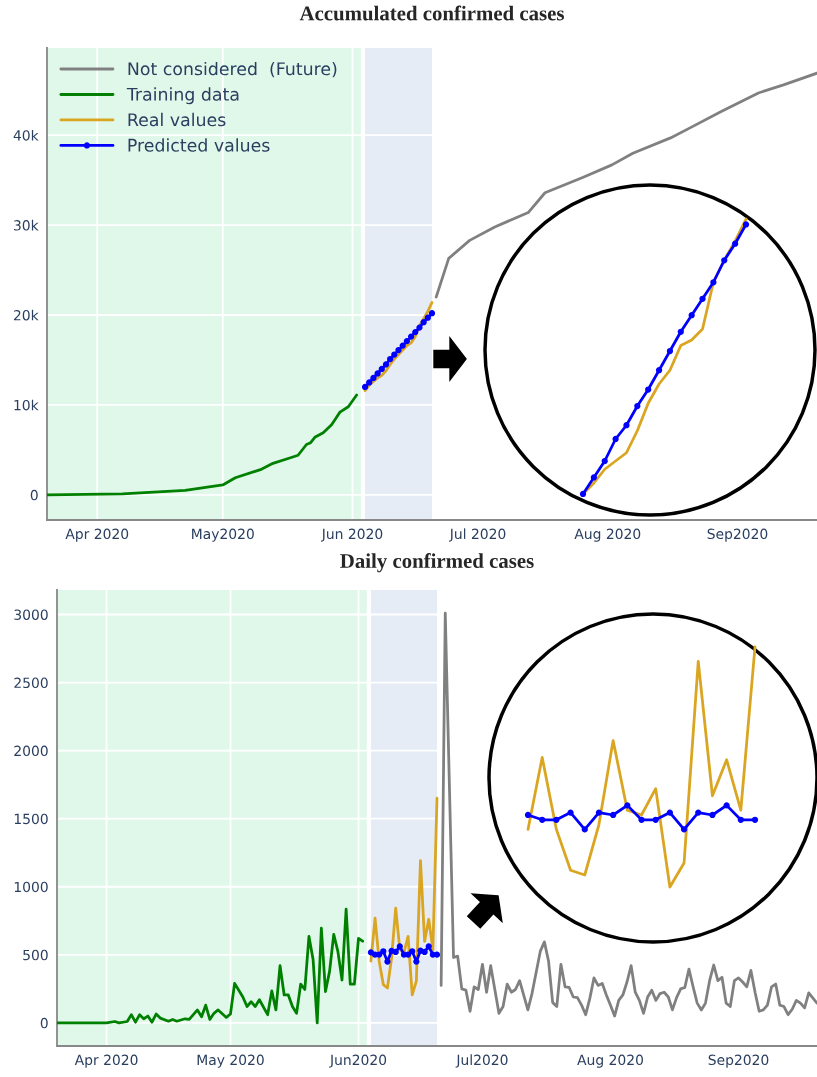 The height and width of the screenshot is (1077, 817). Describe the element at coordinates (481, 1061) in the screenshot. I see `x-tick-label: Jul2020` at that location.